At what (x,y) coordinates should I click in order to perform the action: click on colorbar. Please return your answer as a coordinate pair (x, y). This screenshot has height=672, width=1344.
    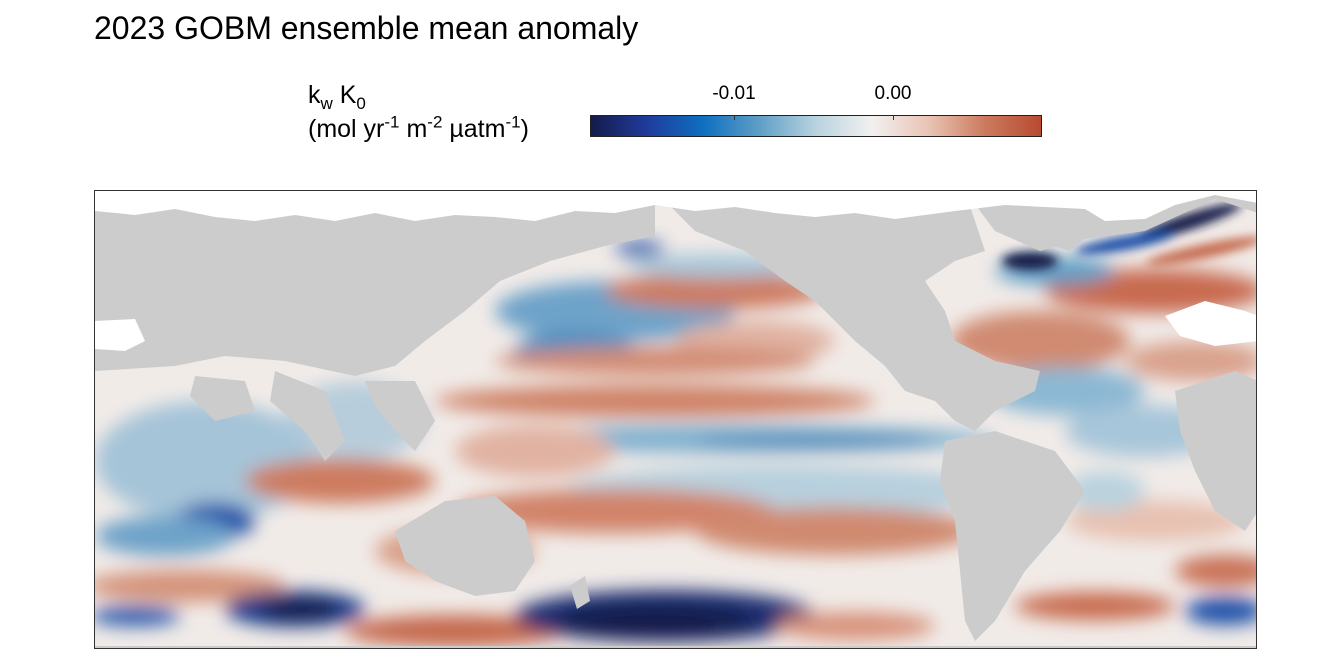
    Looking at the image, I should click on (816, 126).